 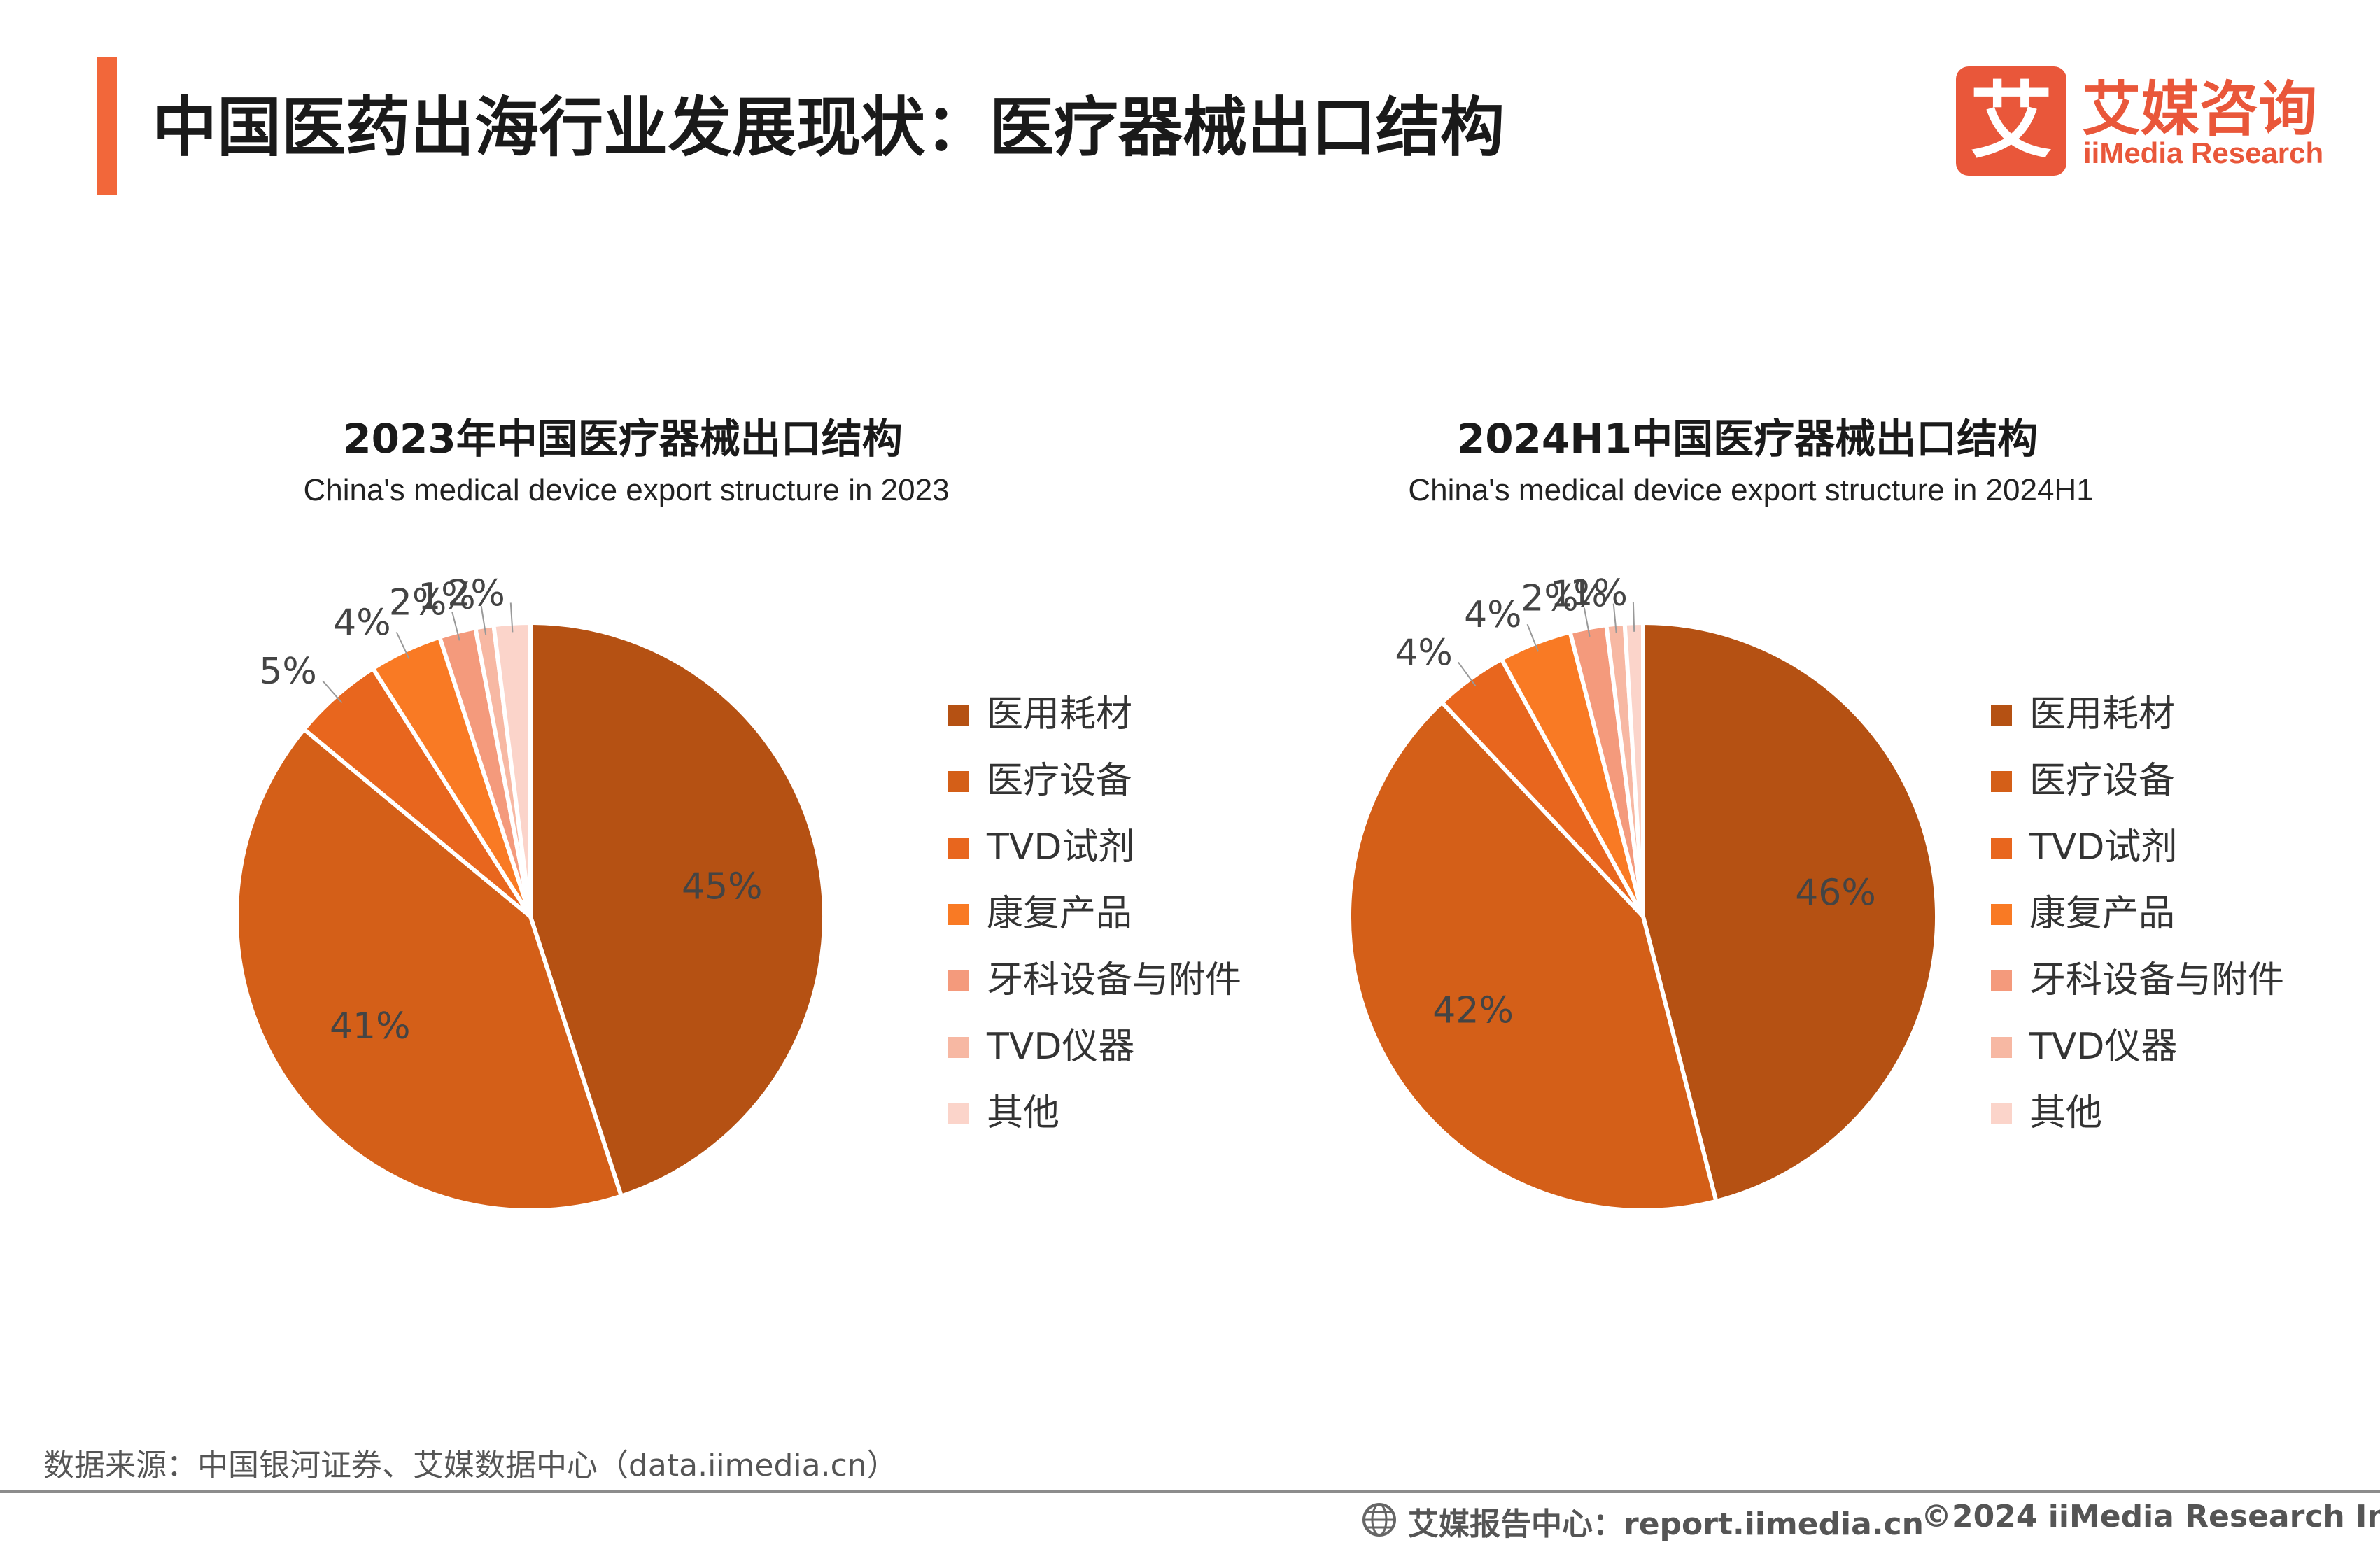 I want to click on chart-2024h1-data-label-1: 42%, so click(x=1473, y=1011).